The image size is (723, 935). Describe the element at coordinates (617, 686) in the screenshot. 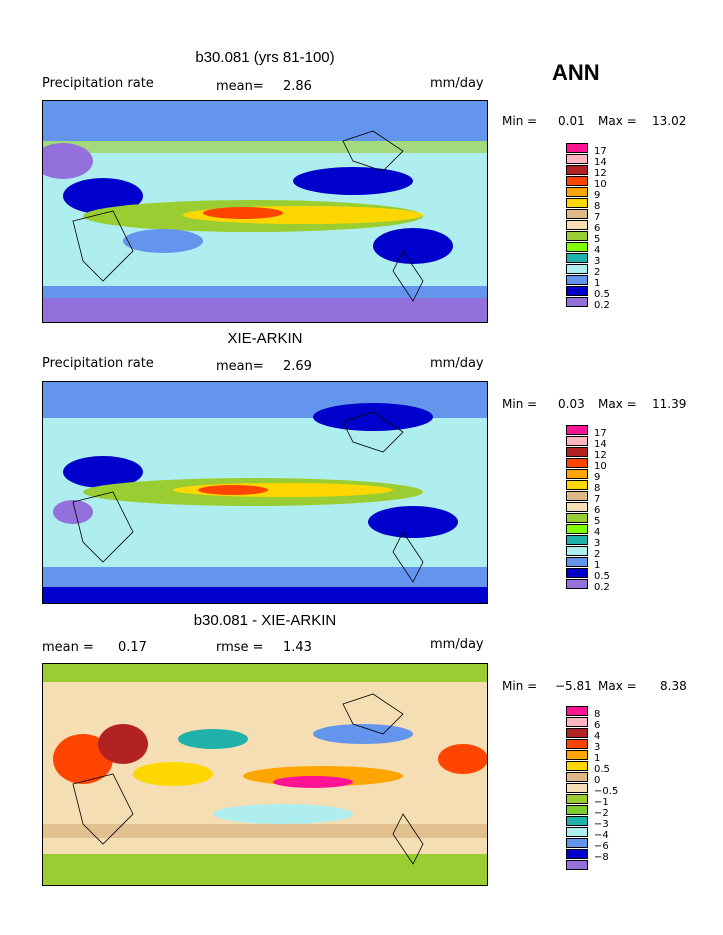

I see `panel-3-max-label: Max =` at that location.